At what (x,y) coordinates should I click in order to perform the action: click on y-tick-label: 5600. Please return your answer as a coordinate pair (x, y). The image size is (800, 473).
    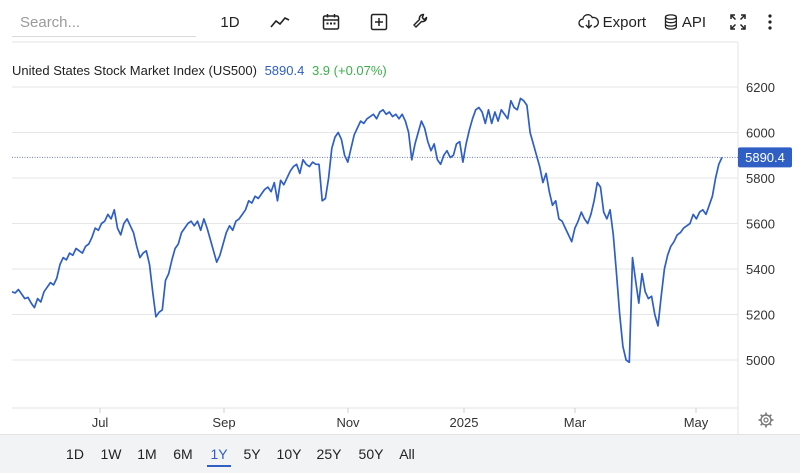
    Looking at the image, I should click on (760, 224).